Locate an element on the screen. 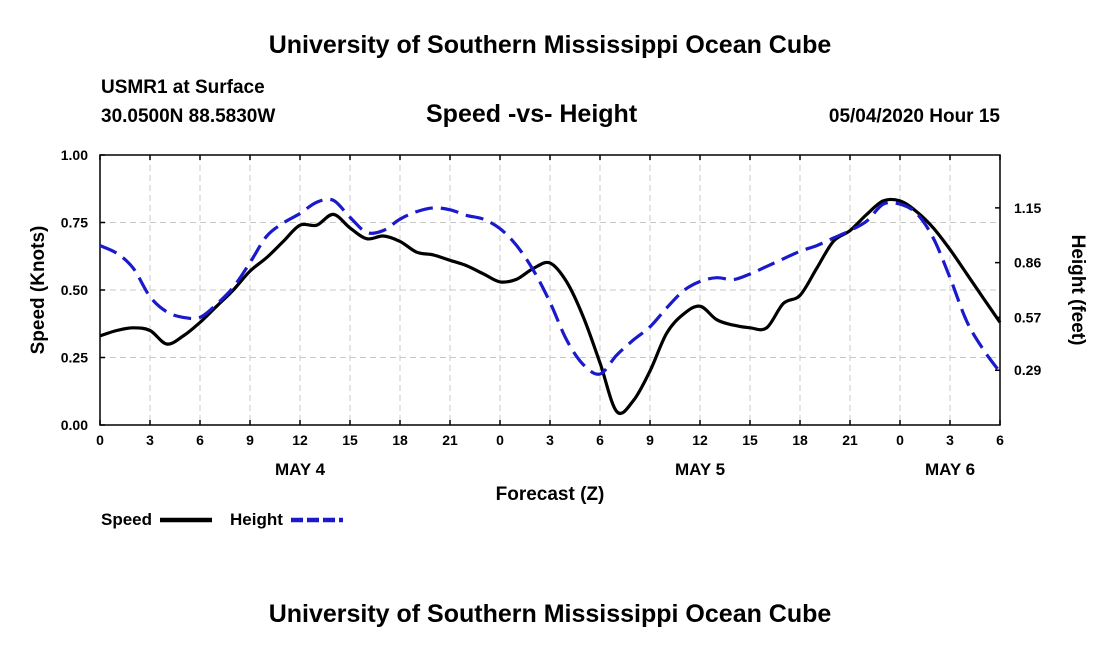 The width and height of the screenshot is (1100, 650). y2-axis-title: Height (feet) is located at coordinates (1077, 290).